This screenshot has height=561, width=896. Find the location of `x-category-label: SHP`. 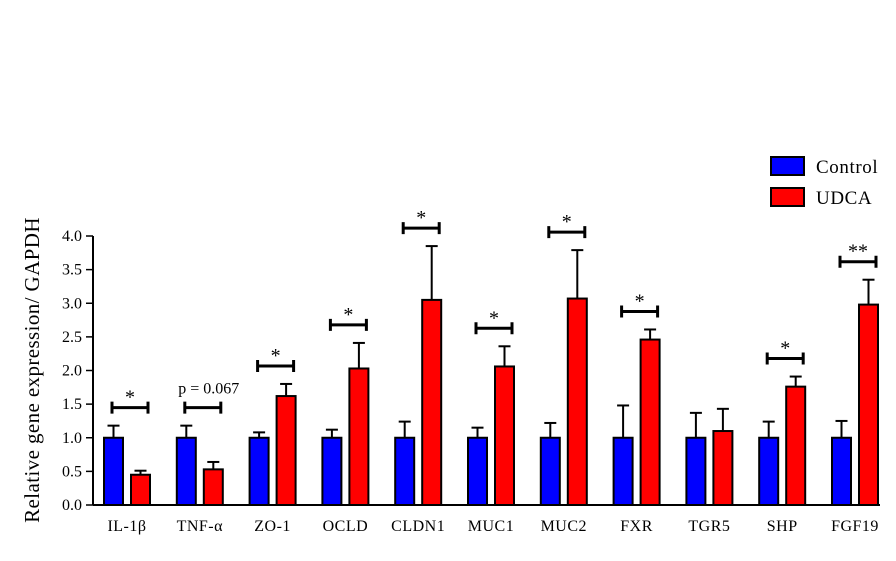

x-category-label: SHP is located at coordinates (782, 526).